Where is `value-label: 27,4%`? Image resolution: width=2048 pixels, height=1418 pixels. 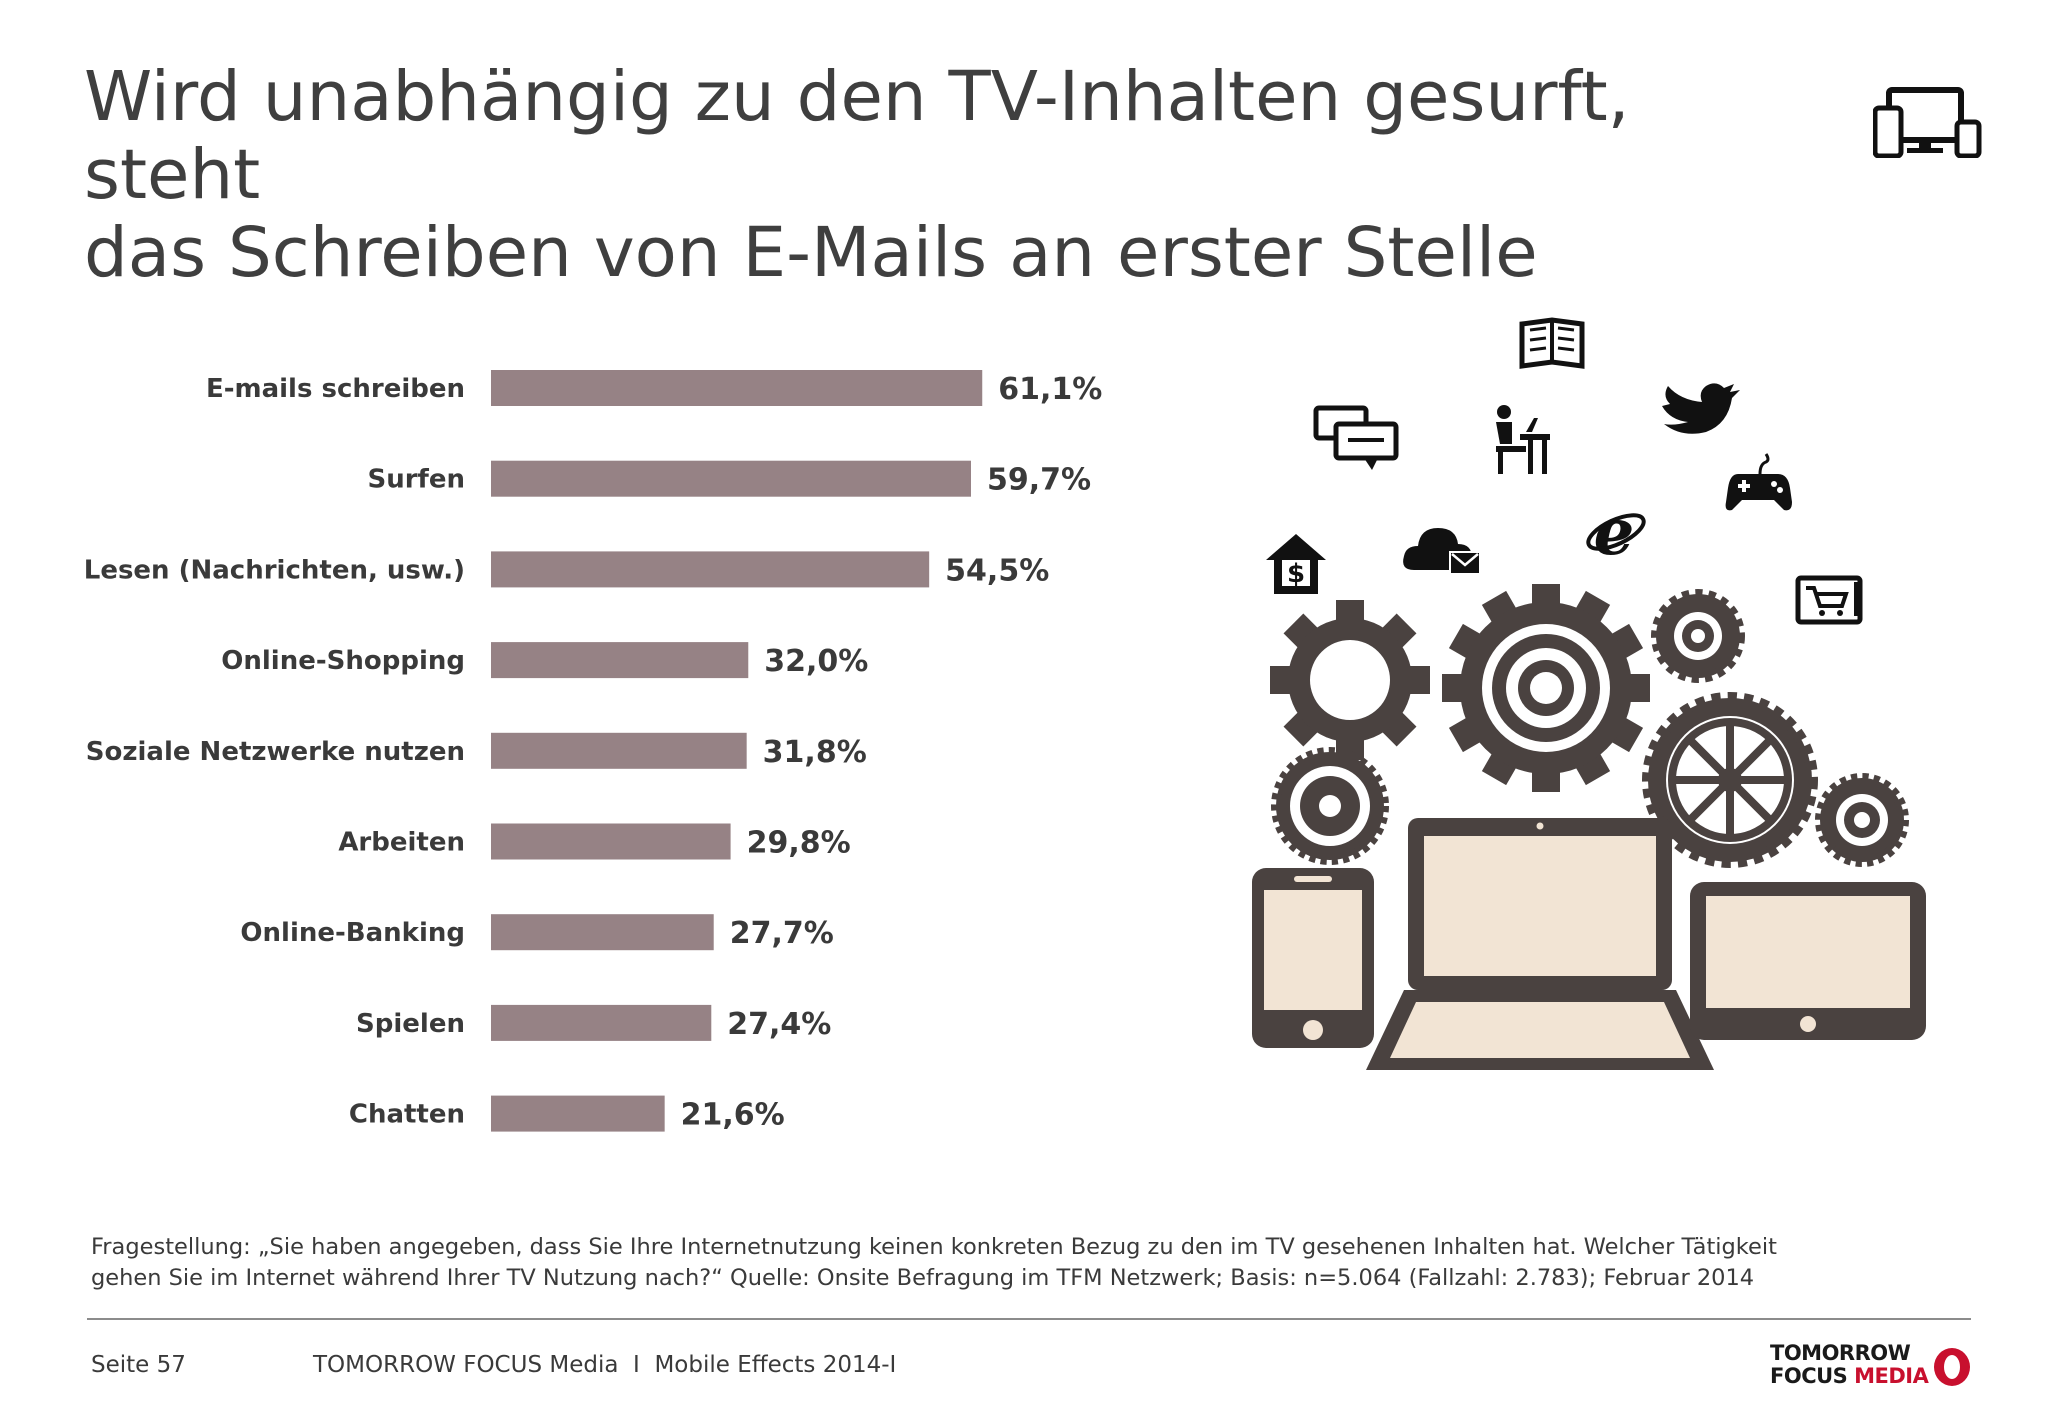
value-label: 27,4% is located at coordinates (779, 1024).